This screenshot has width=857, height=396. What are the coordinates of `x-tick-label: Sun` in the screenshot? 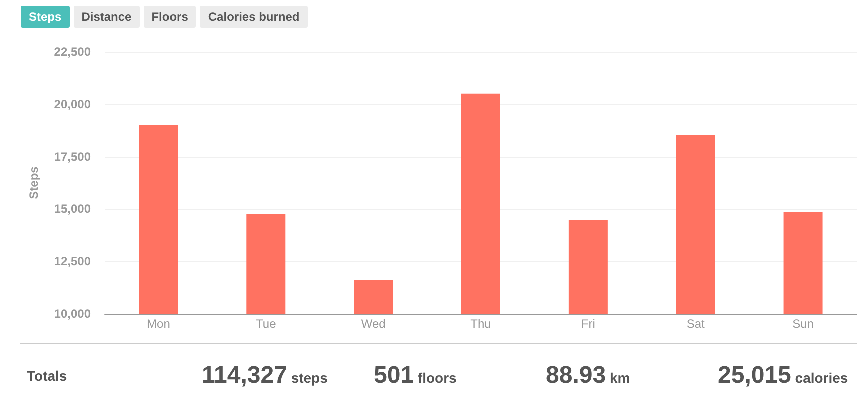 It's located at (803, 324).